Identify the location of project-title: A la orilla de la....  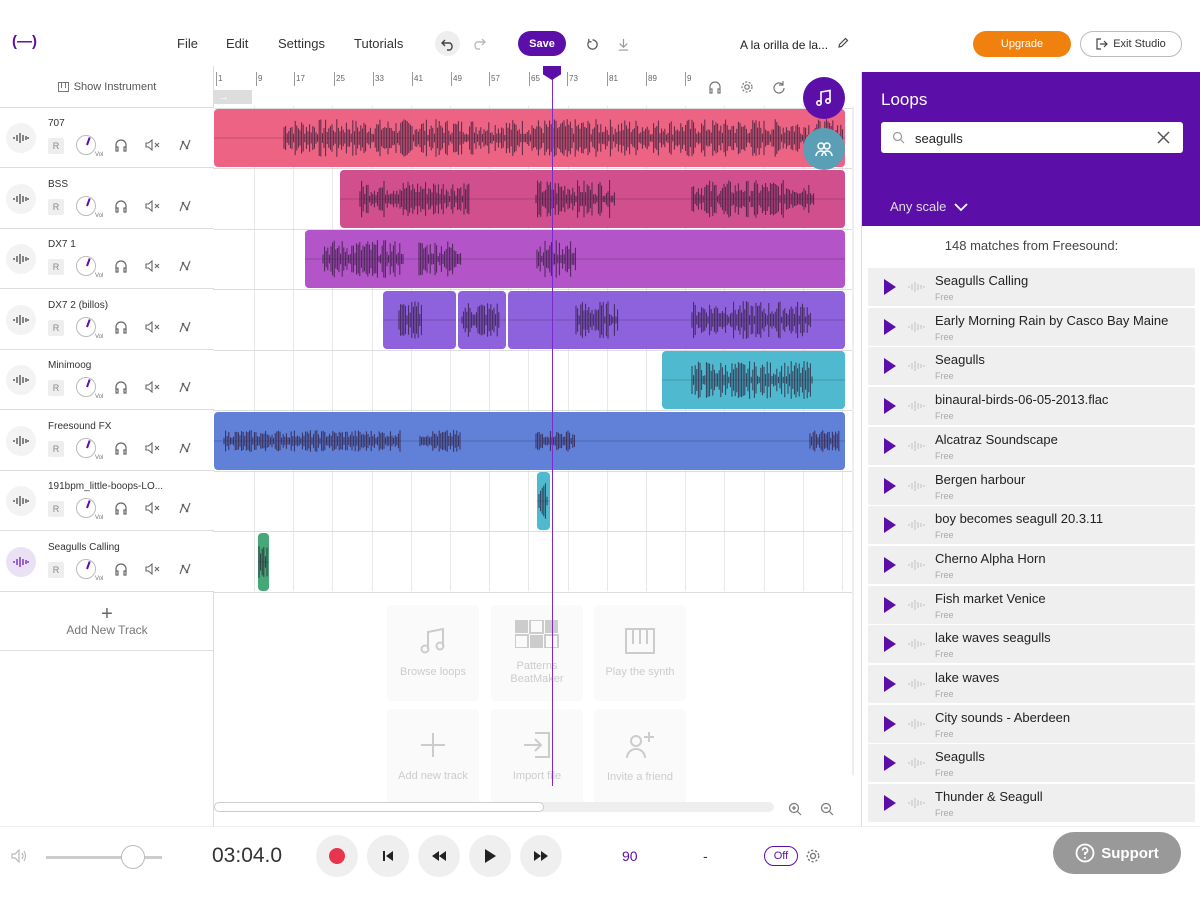
(784, 45).